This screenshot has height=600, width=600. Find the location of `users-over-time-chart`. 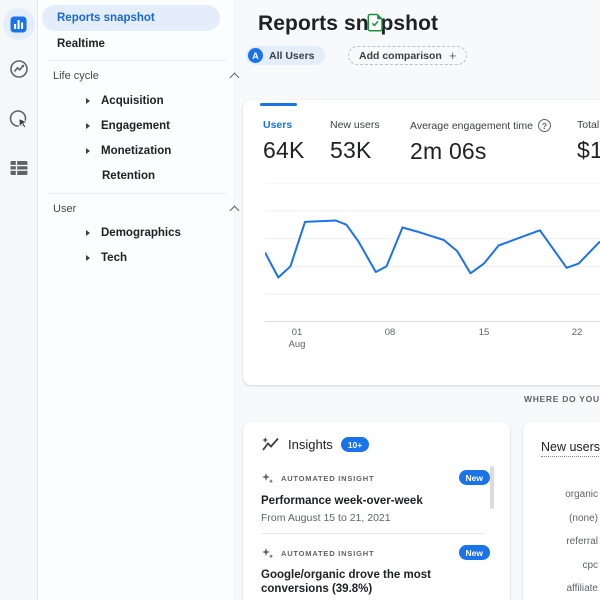

users-over-time-chart is located at coordinates (432, 252).